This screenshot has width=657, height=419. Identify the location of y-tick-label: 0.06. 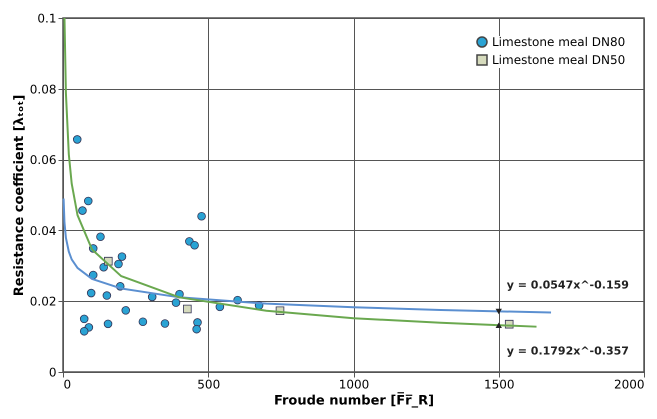
(43, 160).